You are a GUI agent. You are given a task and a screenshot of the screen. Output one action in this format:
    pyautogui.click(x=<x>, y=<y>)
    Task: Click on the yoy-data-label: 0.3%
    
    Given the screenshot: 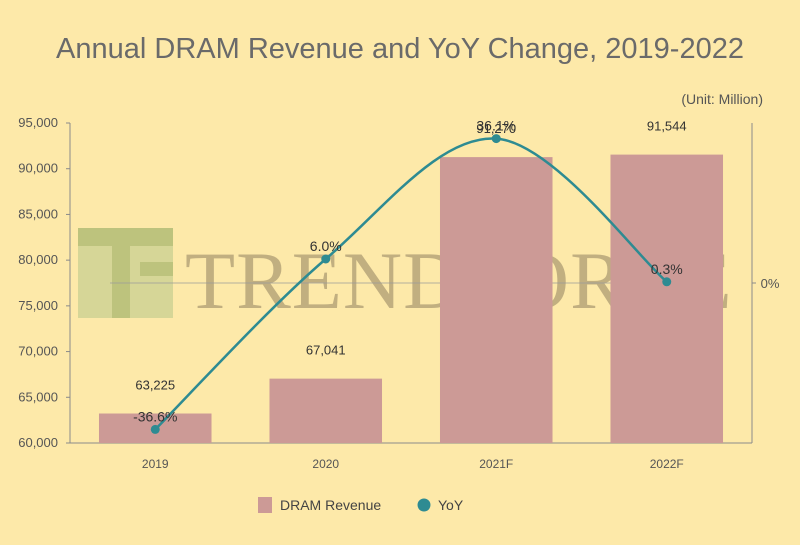 What is the action you would take?
    pyautogui.click(x=667, y=269)
    